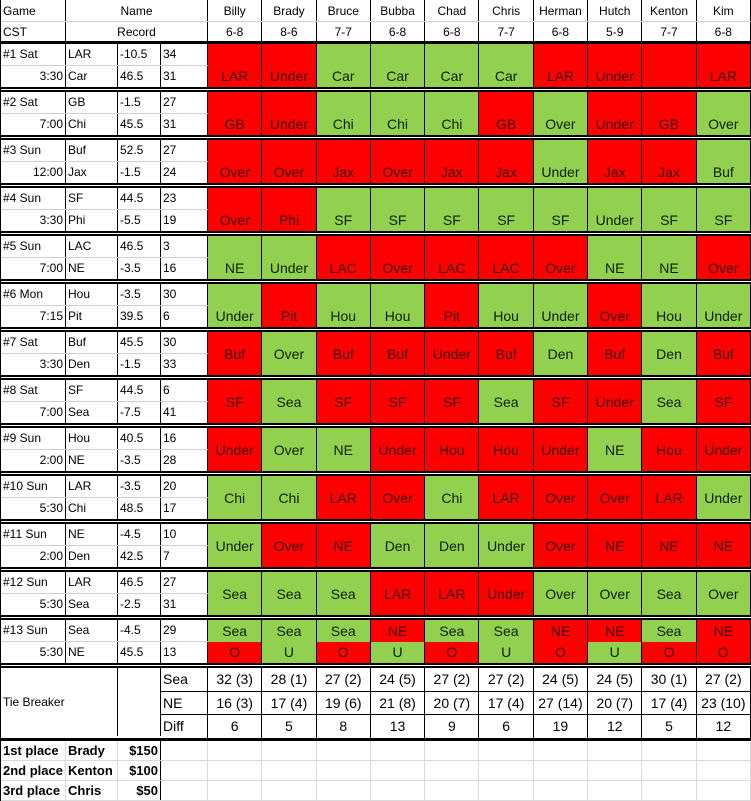  I want to click on team-1: LAC, so click(92, 246).